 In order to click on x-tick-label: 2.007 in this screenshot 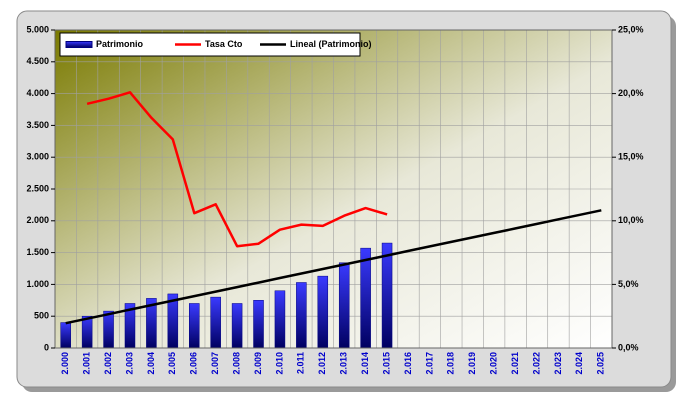, I will do `click(215, 363)`.